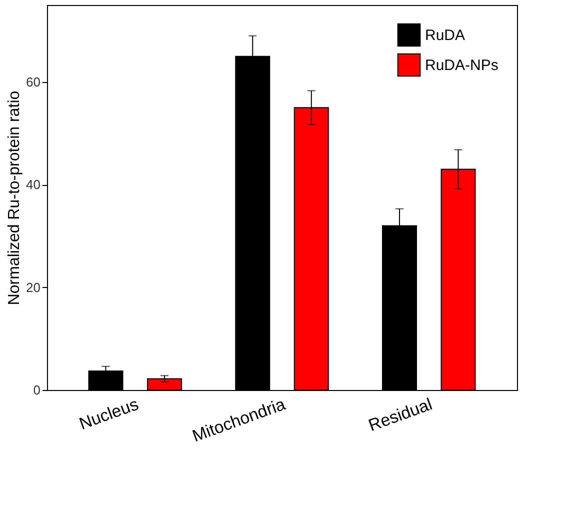  What do you see at coordinates (36, 390) in the screenshot?
I see `y-tick-label: 0` at bounding box center [36, 390].